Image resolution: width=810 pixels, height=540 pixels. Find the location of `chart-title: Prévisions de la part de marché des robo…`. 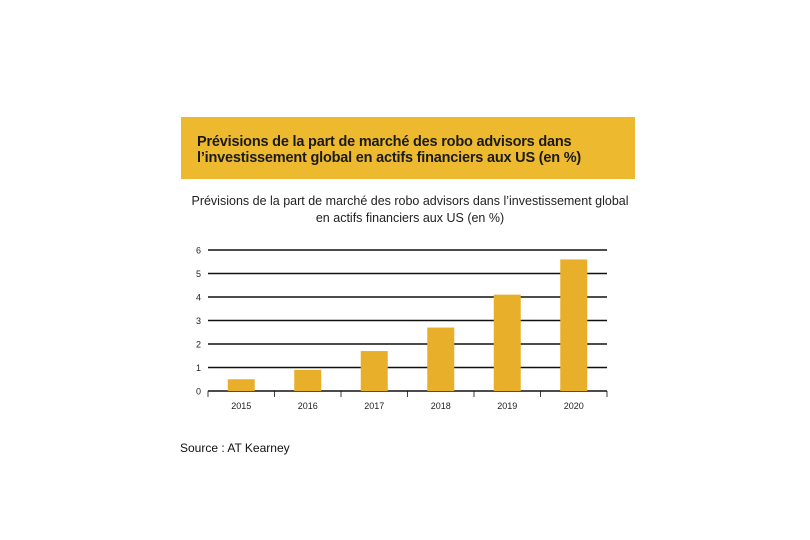

chart-title: Prévisions de la part de marché des robo… is located at coordinates (410, 210).